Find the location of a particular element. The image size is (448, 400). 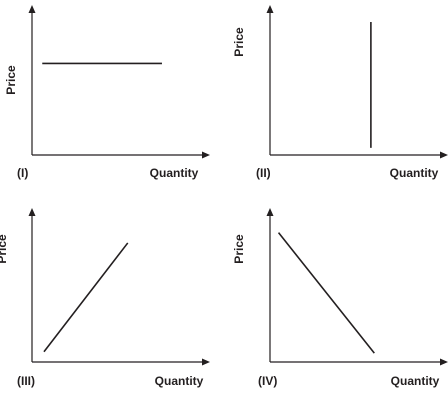

panel-1-y-arrow-icon is located at coordinates (32, 9).